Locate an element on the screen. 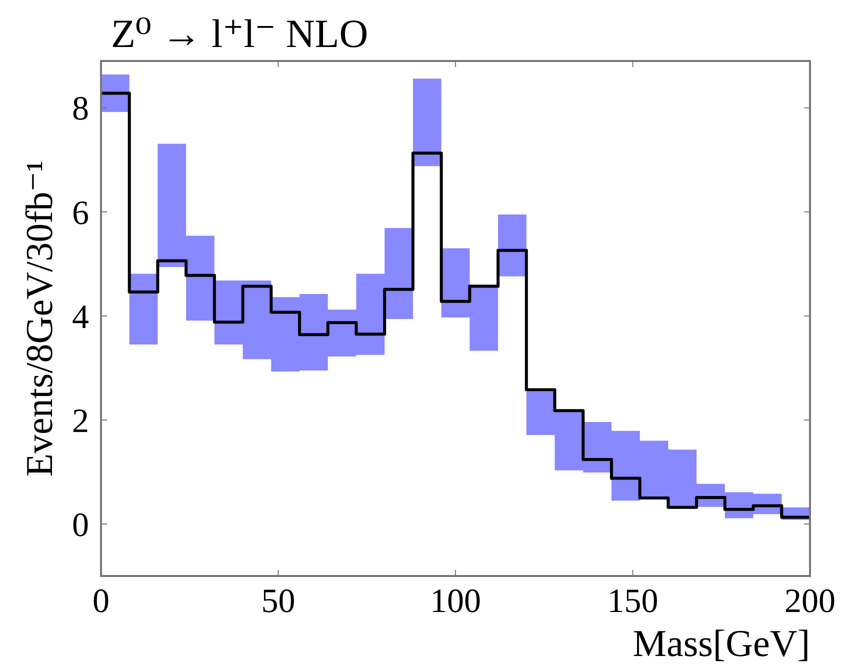 Image resolution: width=844 pixels, height=667 pixels. y-tick-label: 2 is located at coordinates (80, 421).